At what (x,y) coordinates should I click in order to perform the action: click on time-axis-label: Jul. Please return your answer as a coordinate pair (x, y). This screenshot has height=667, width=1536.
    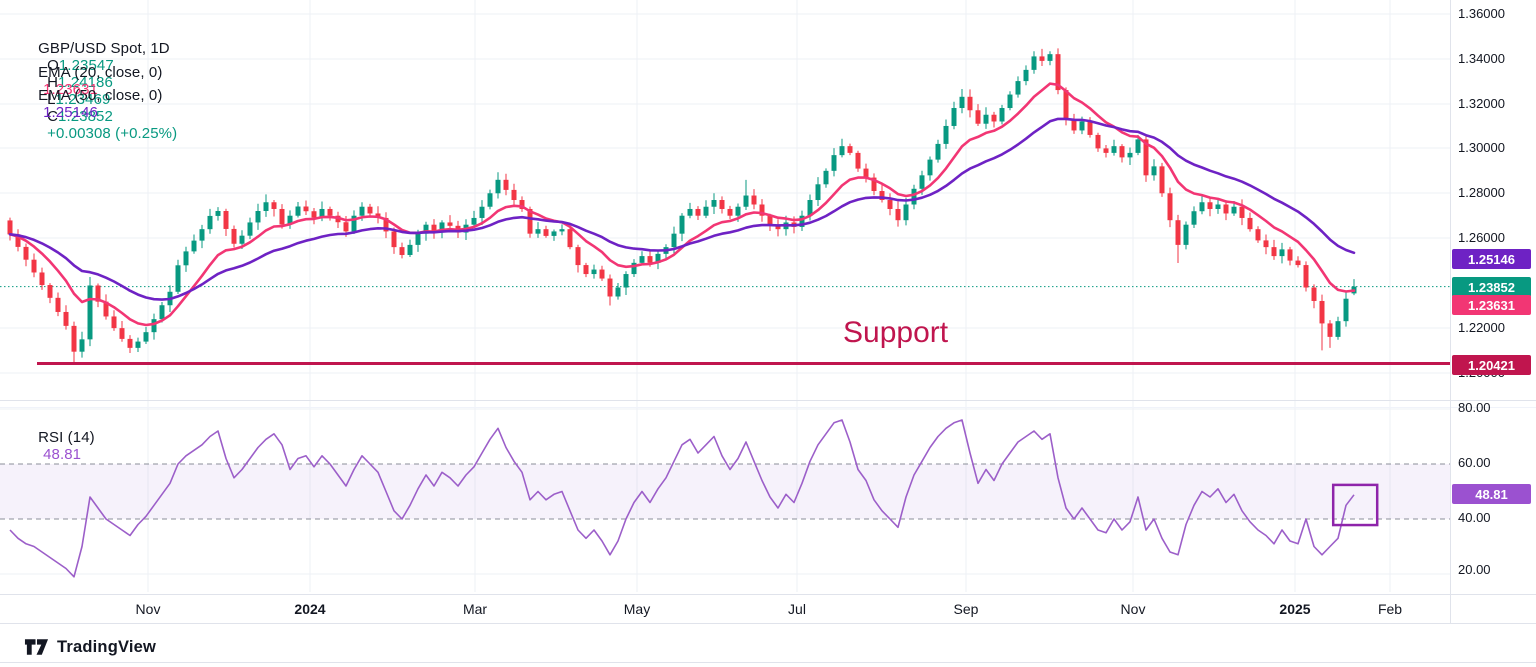
    Looking at the image, I should click on (797, 609).